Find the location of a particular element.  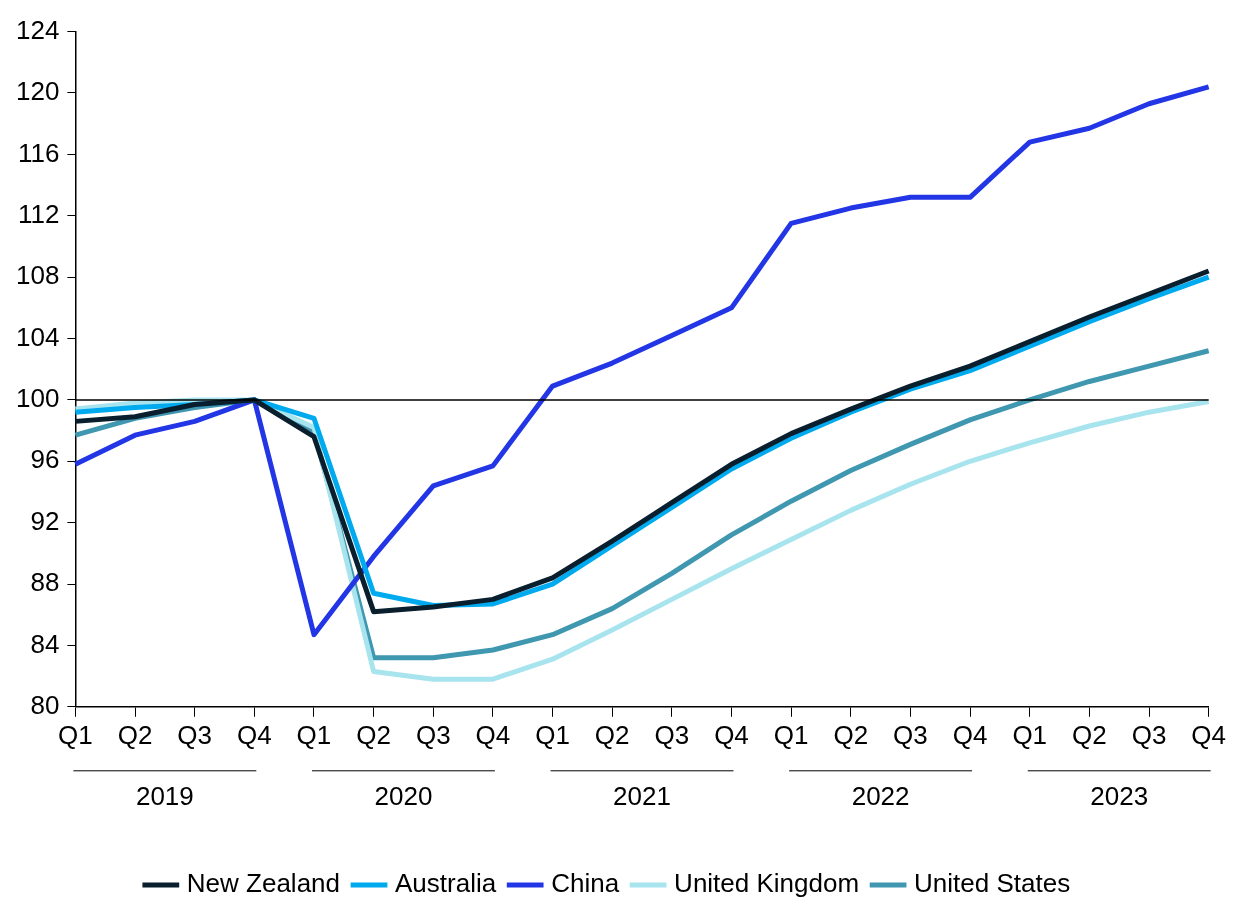

legend-label: United Kingdom is located at coordinates (767, 883).